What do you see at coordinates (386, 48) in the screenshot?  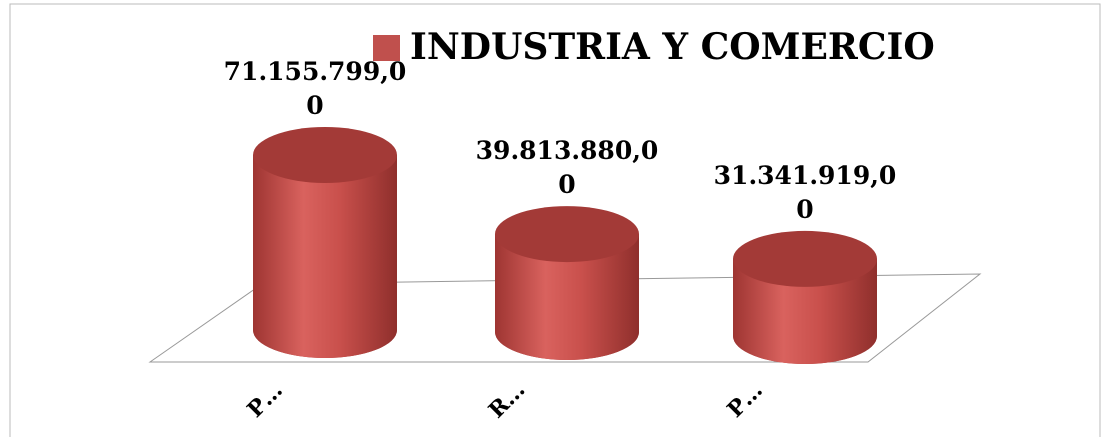 I see `legend-swatch` at bounding box center [386, 48].